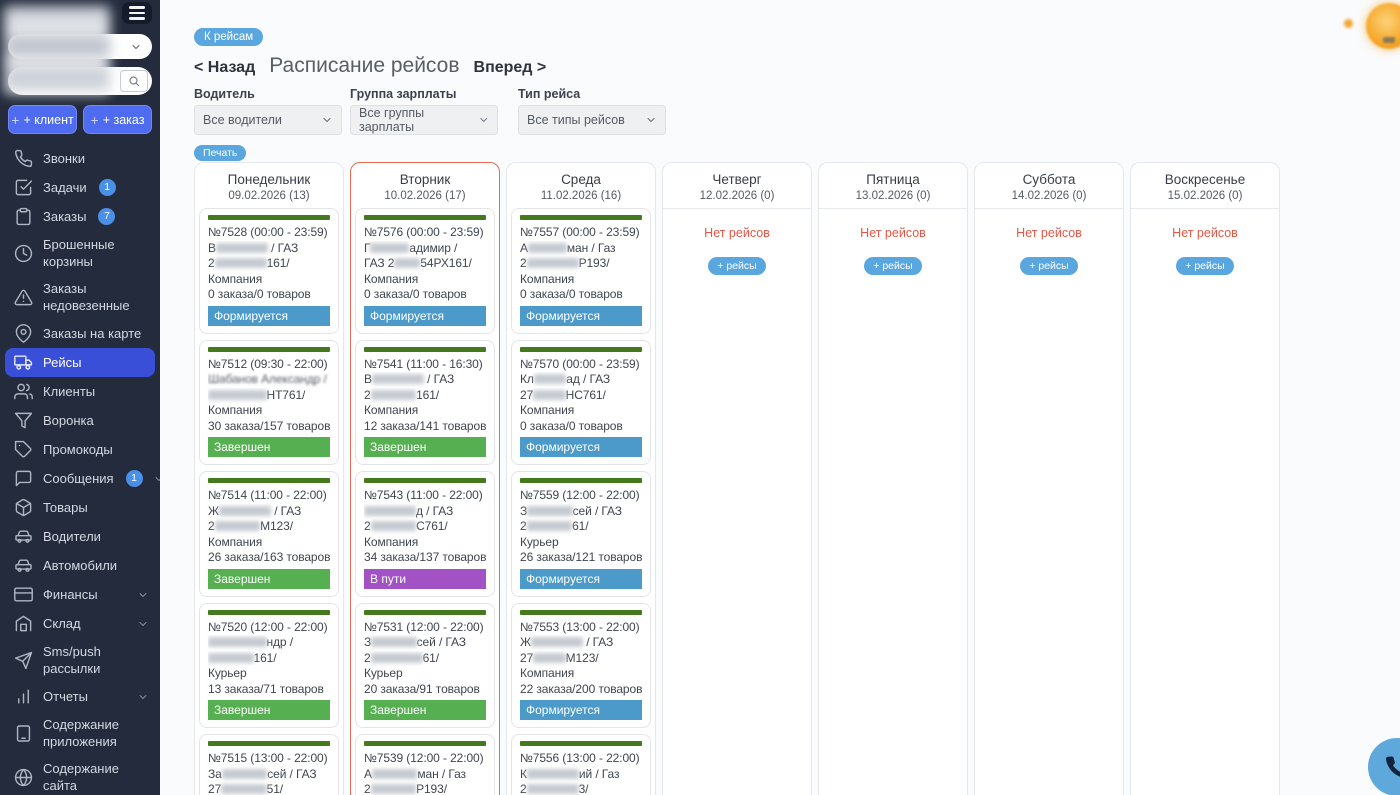 This screenshot has height=795, width=1400. What do you see at coordinates (23, 696) in the screenshot?
I see `bar-chart-icon` at bounding box center [23, 696].